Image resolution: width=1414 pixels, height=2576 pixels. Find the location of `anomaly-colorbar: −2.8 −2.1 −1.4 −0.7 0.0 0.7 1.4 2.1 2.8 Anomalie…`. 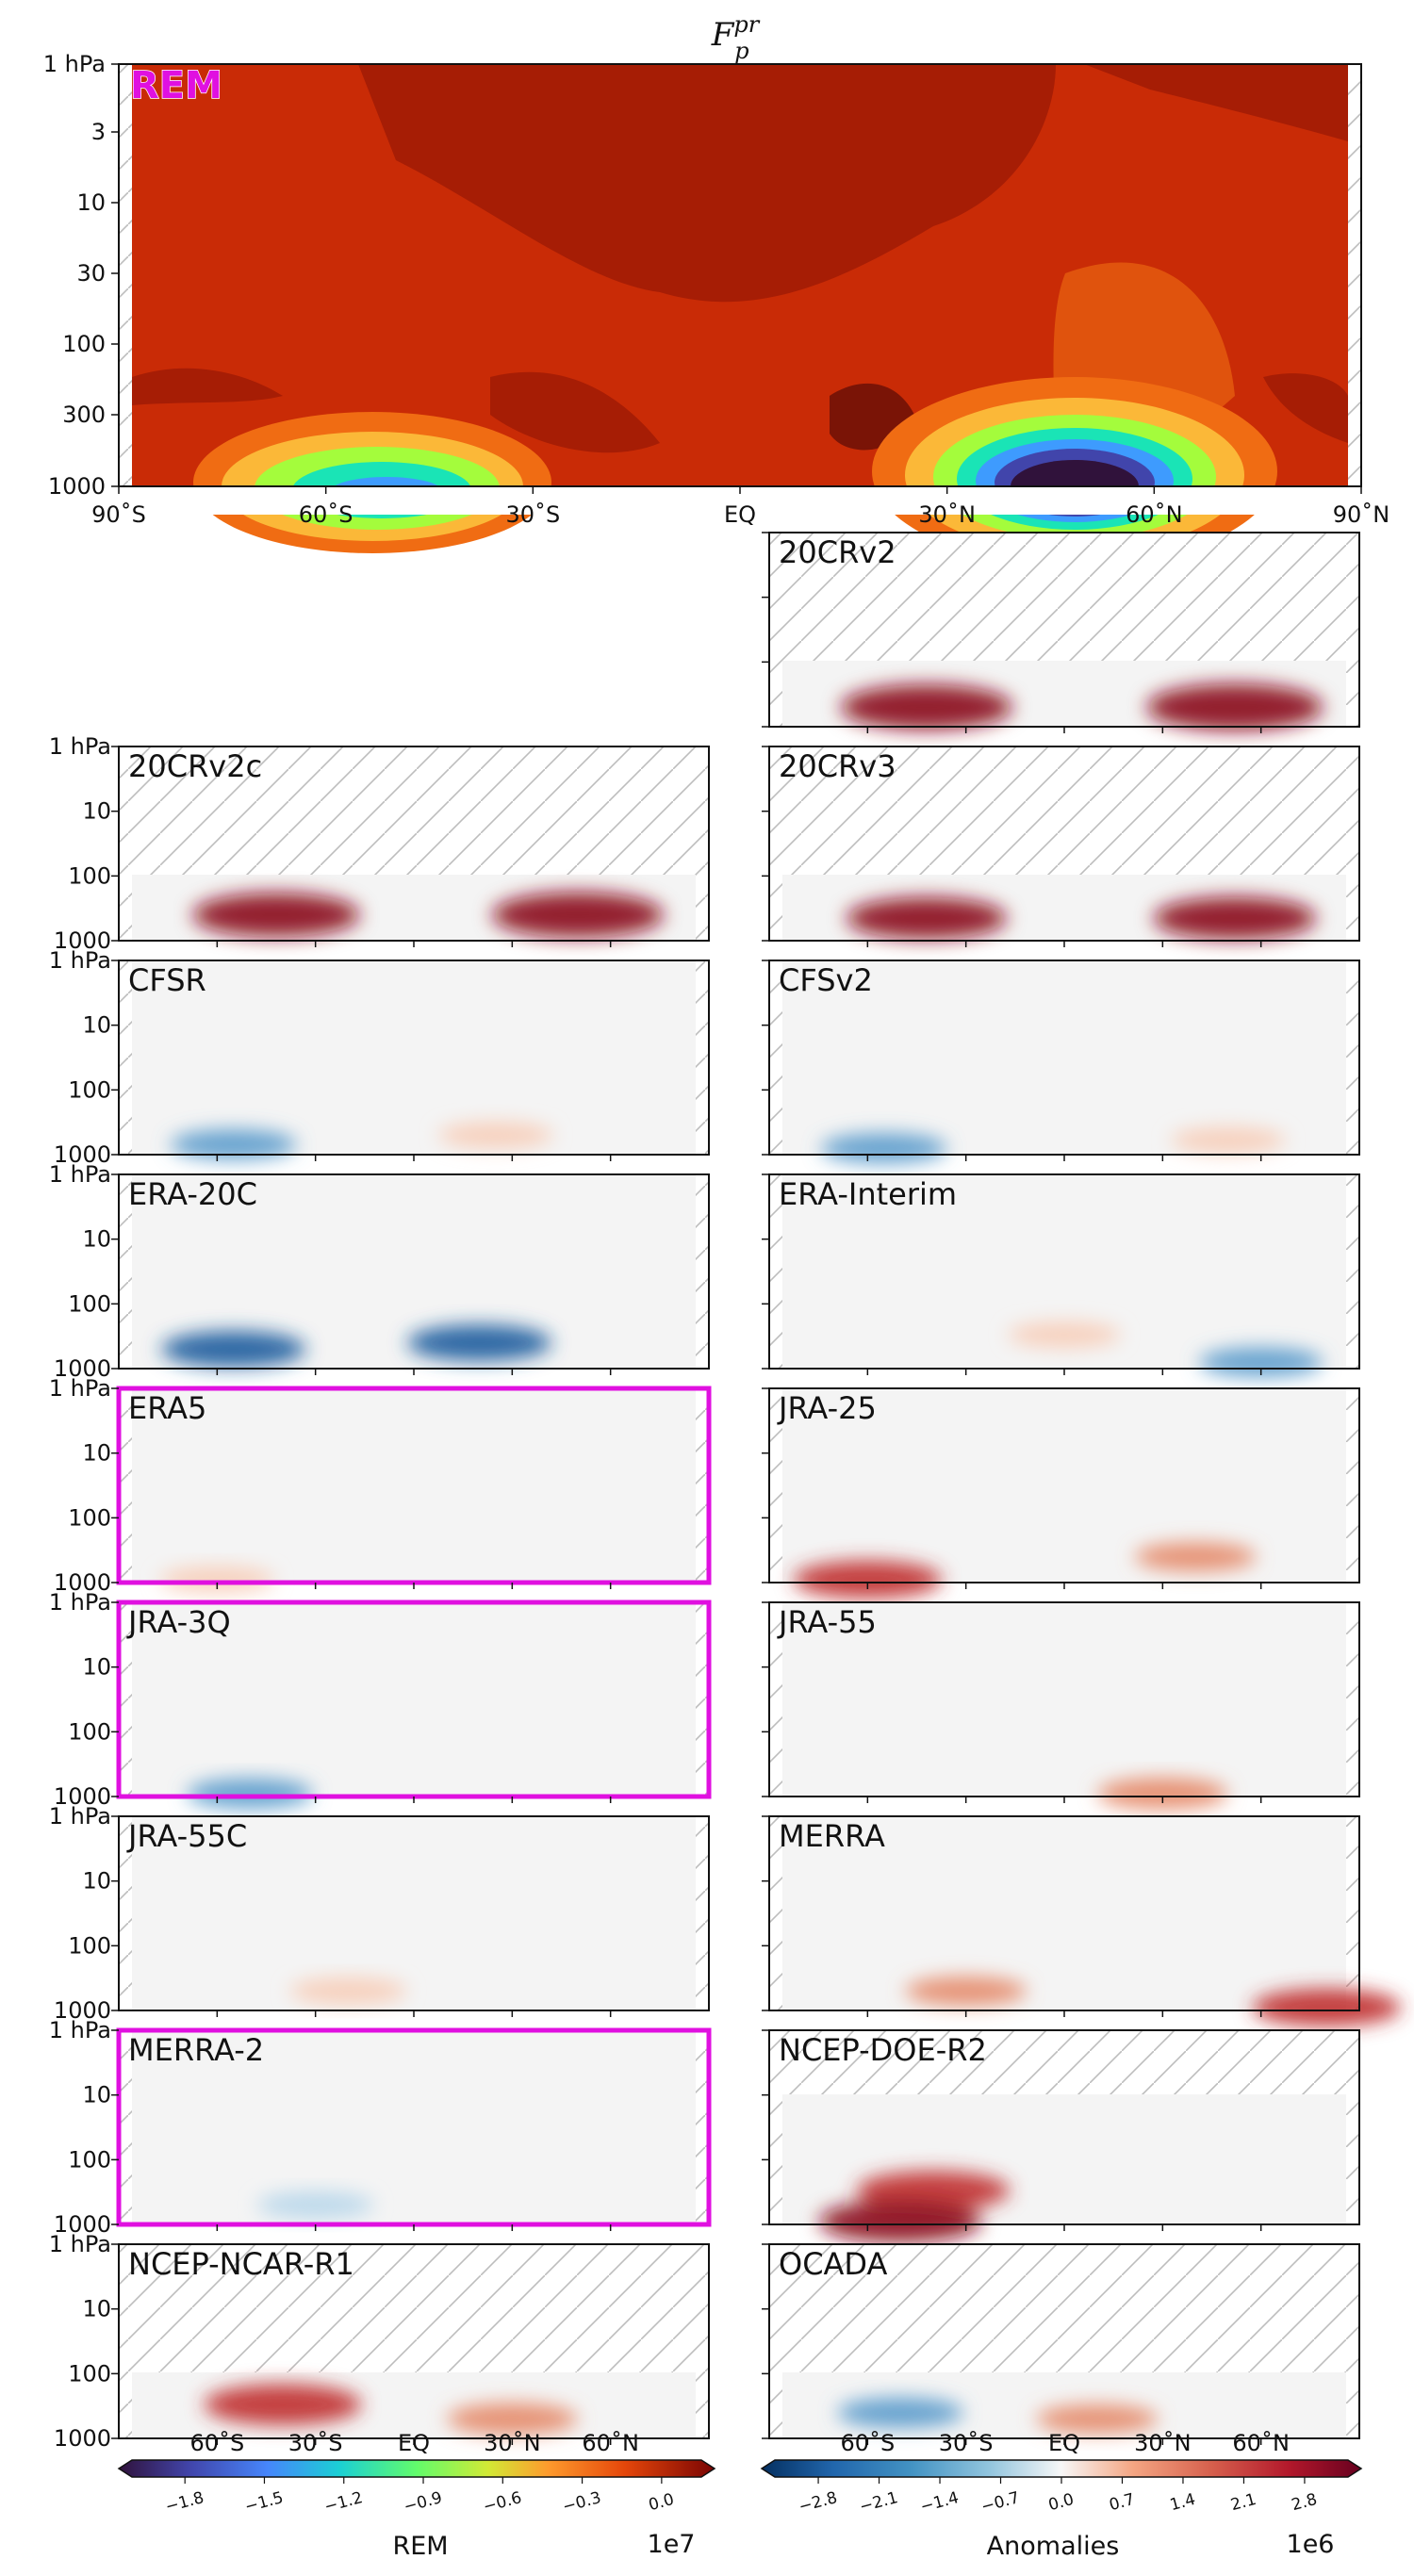

anomaly-colorbar: −2.8 −2.1 −1.4 −0.7 0.0 0.7 1.4 2.1 2.8 Anomalie… is located at coordinates (1061, 2510).